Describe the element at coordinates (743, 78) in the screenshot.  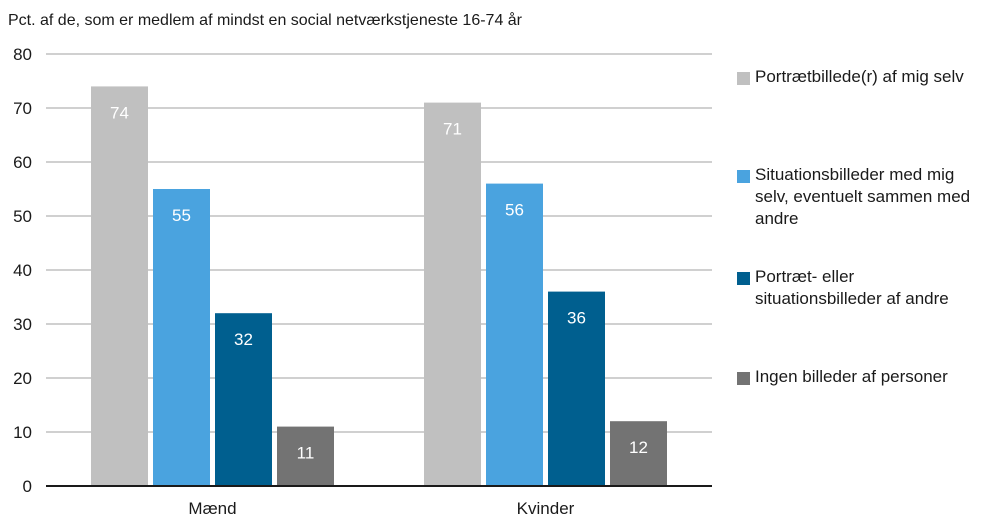
I see `legend-swatch-portraitbilleder` at that location.